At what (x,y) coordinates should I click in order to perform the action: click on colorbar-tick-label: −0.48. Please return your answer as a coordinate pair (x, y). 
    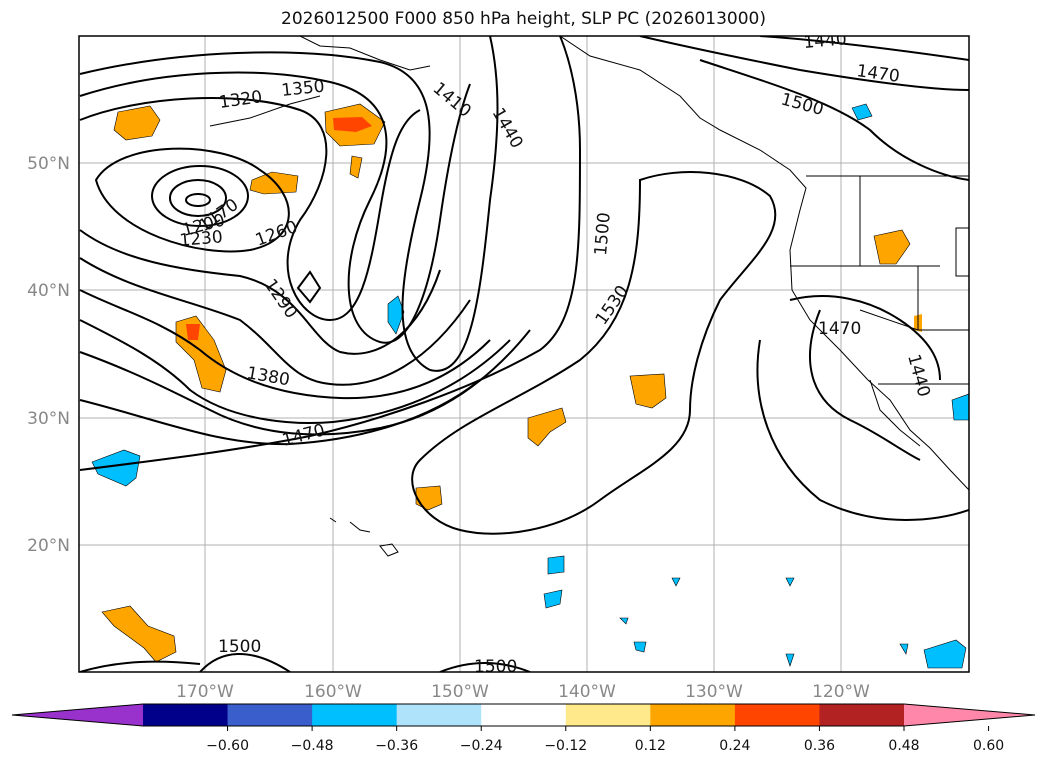
    Looking at the image, I should click on (312, 746).